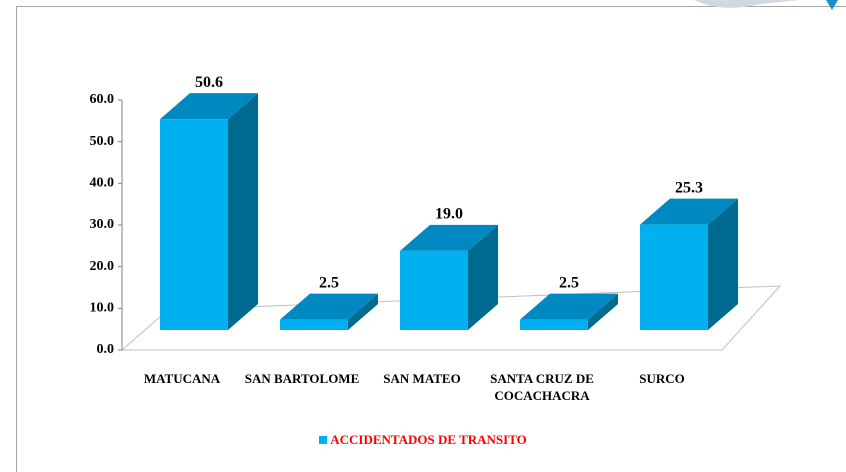  I want to click on x-tick-label: SANTA CRUZ DE COCACHACRA, so click(542, 387).